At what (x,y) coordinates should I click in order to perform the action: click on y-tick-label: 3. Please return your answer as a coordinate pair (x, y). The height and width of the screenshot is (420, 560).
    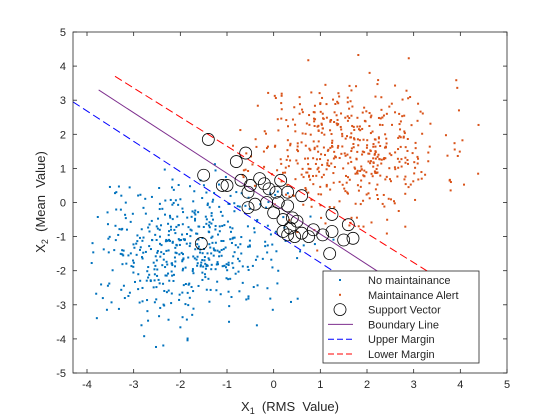
    Looking at the image, I should click on (63, 101).